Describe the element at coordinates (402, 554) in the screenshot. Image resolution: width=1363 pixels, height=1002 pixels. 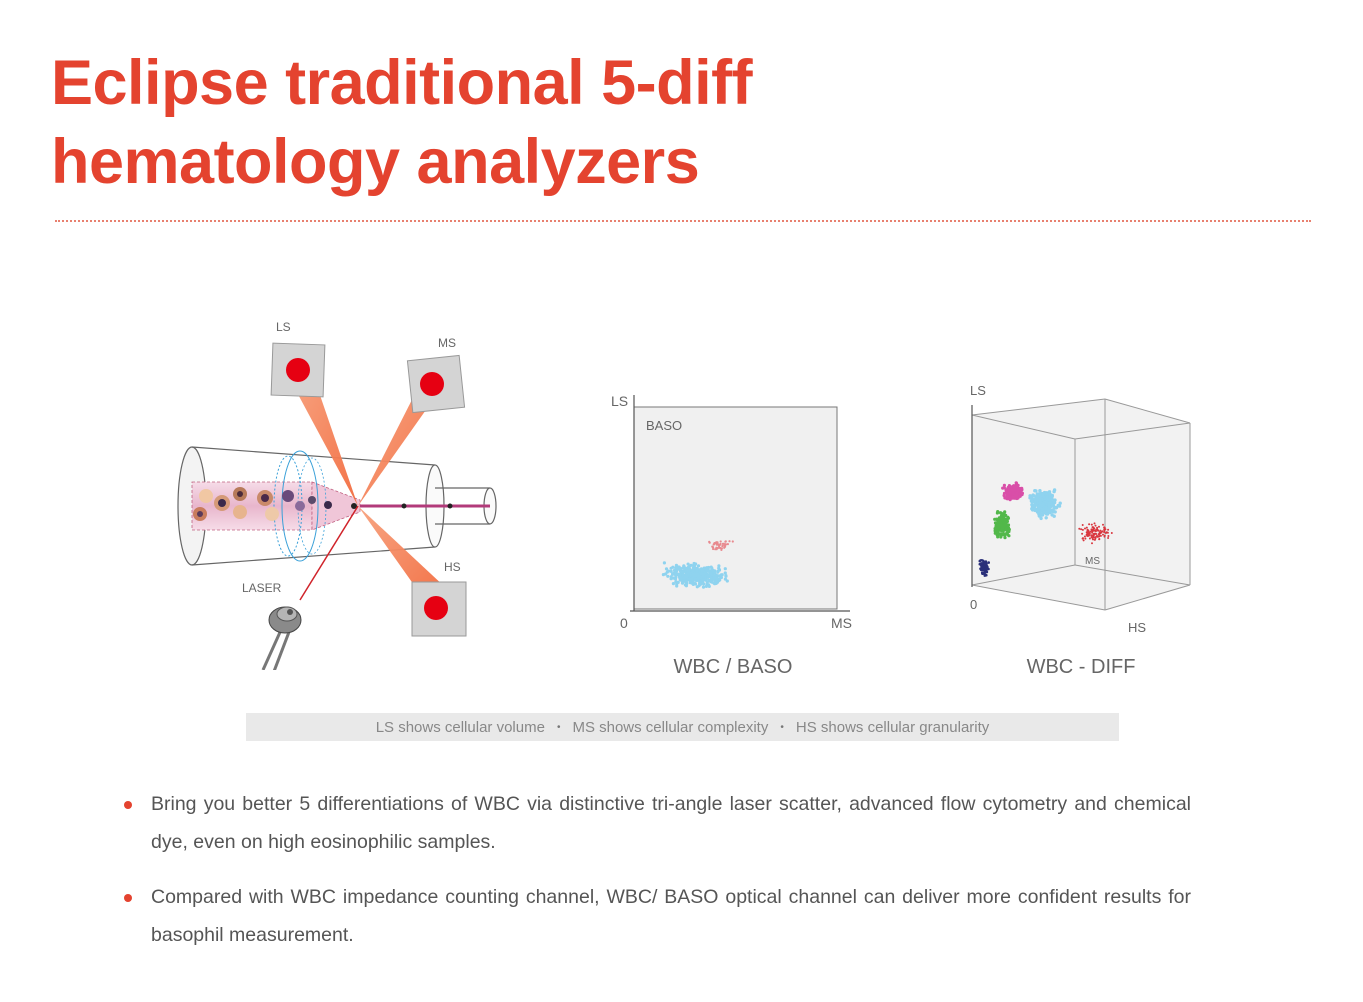
I see `hs-beam` at that location.